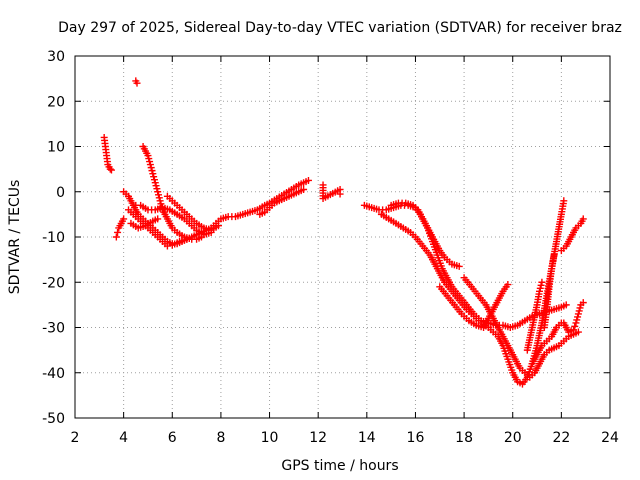  Describe the element at coordinates (75, 438) in the screenshot. I see `x-tick-label: 2` at that location.